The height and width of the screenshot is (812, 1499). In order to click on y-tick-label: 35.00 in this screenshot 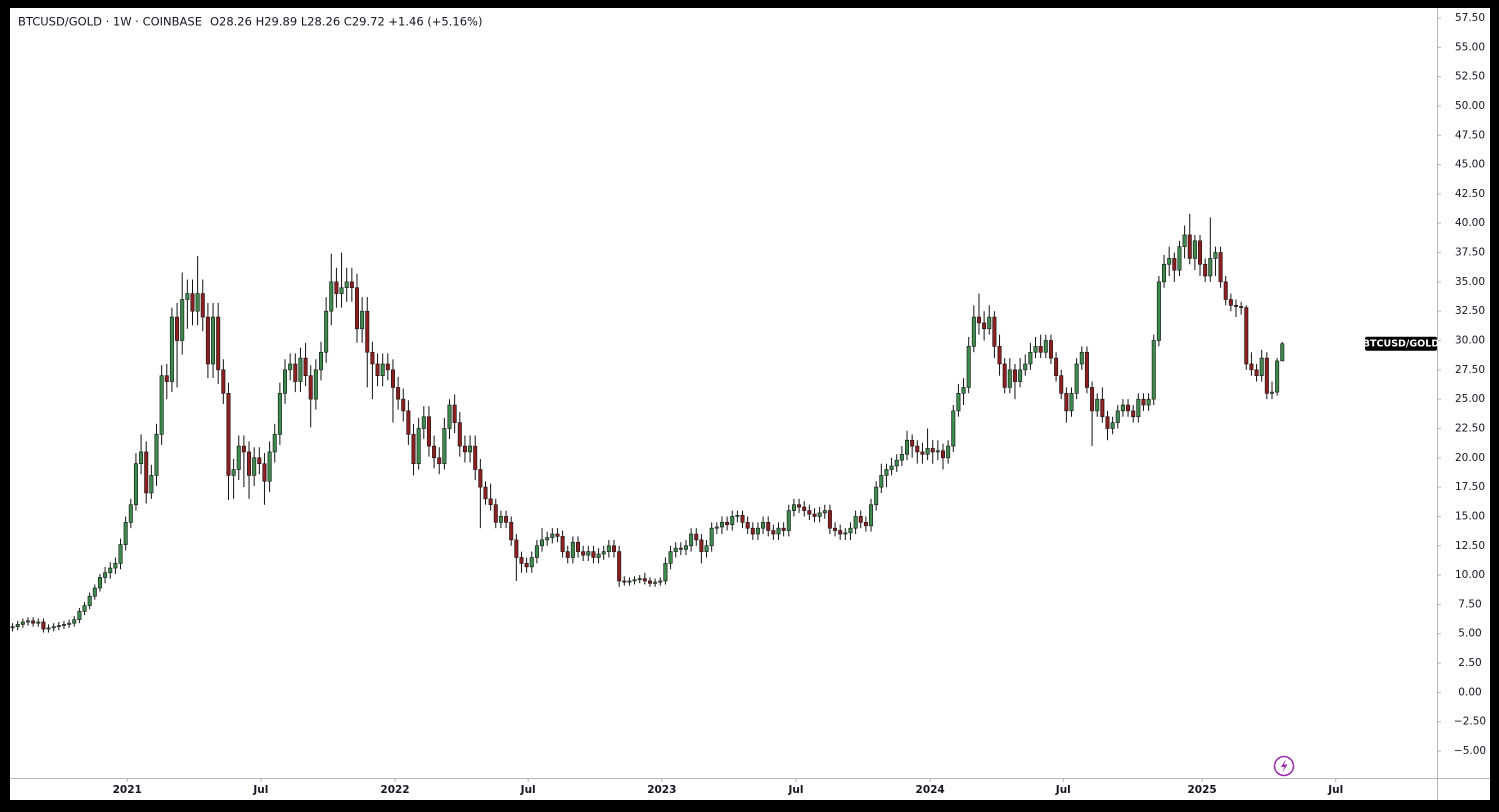, I will do `click(1470, 282)`.